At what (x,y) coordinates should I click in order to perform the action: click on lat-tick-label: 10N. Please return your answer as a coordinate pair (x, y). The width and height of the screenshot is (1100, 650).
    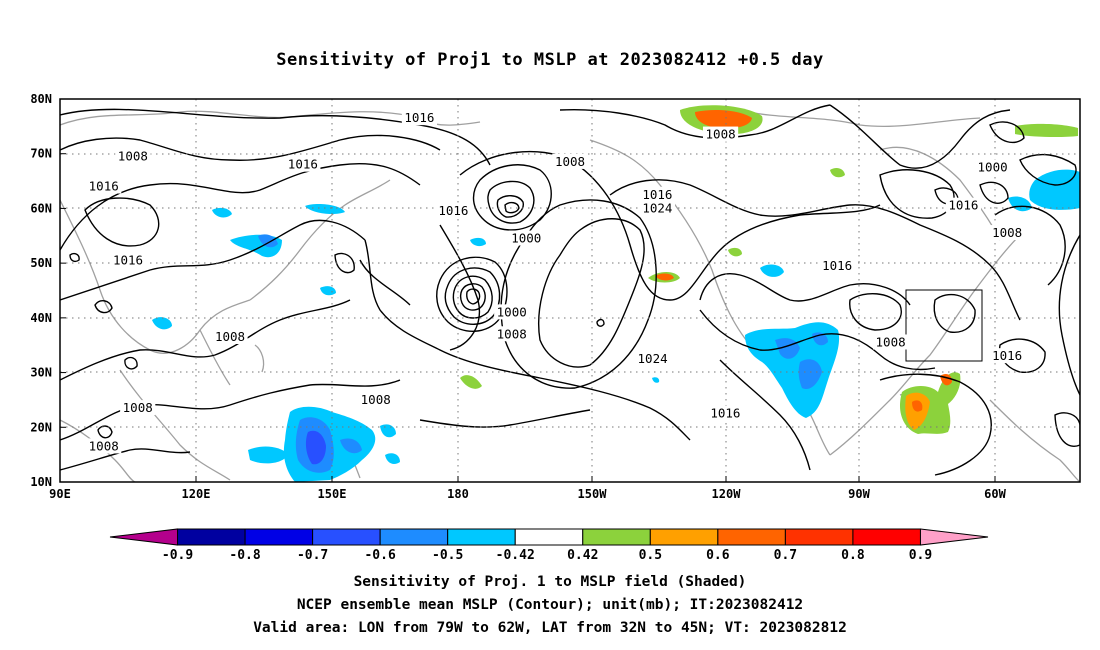
    Looking at the image, I should click on (41, 482).